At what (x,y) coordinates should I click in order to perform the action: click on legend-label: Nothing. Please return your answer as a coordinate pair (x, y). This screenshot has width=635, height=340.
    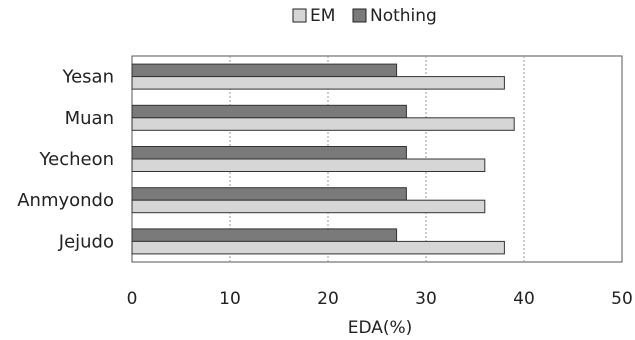
    Looking at the image, I should click on (403, 16).